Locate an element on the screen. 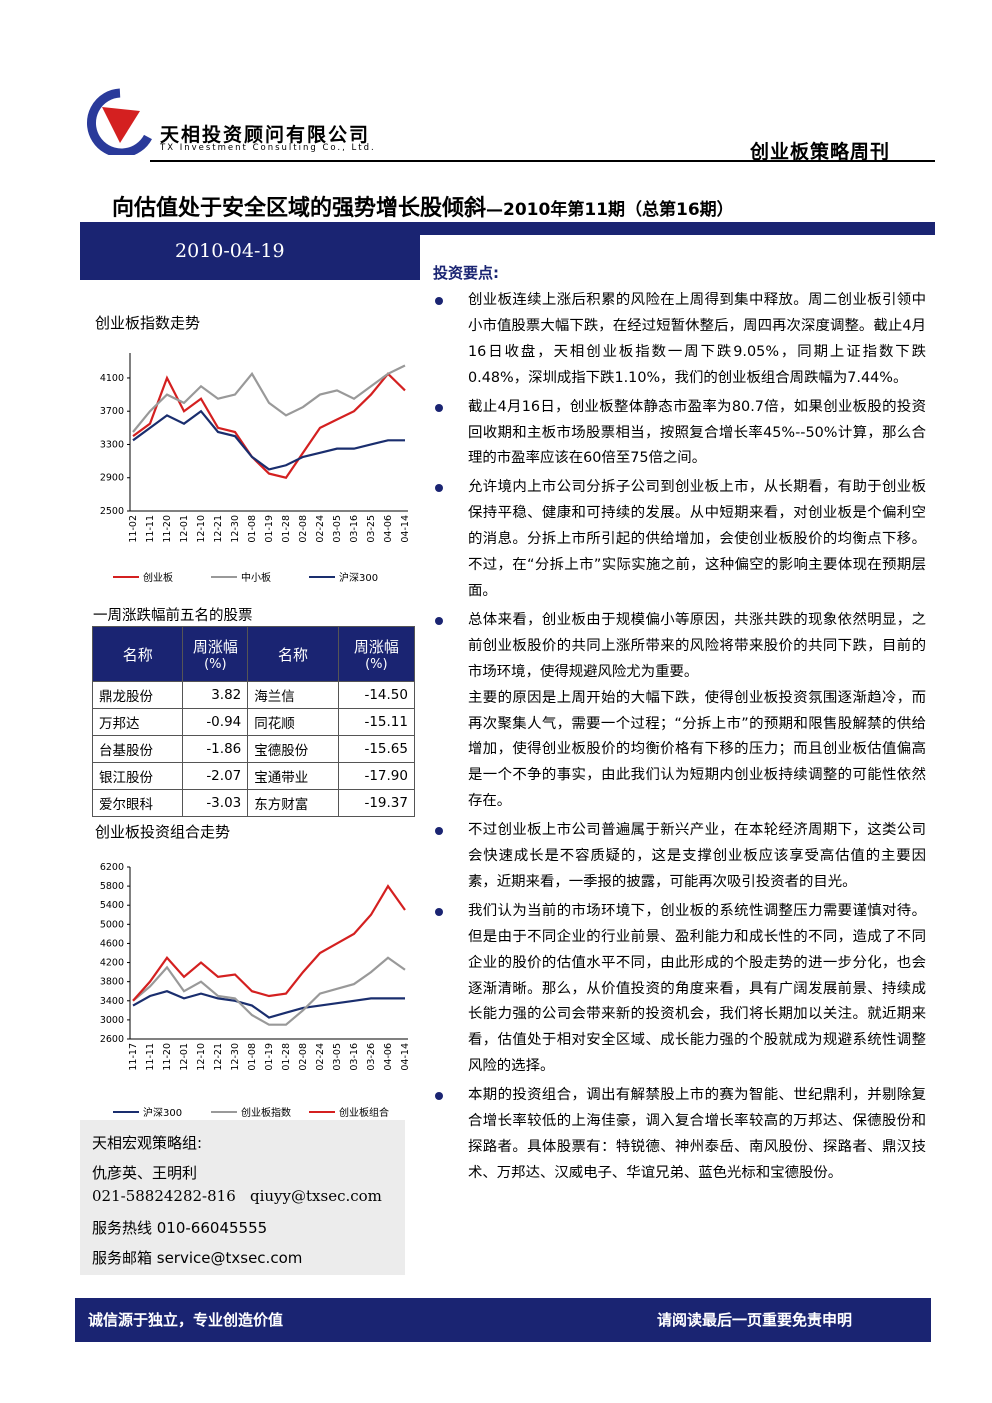 The width and height of the screenshot is (992, 1403). key-heading: 投资要点: is located at coordinates (466, 273).